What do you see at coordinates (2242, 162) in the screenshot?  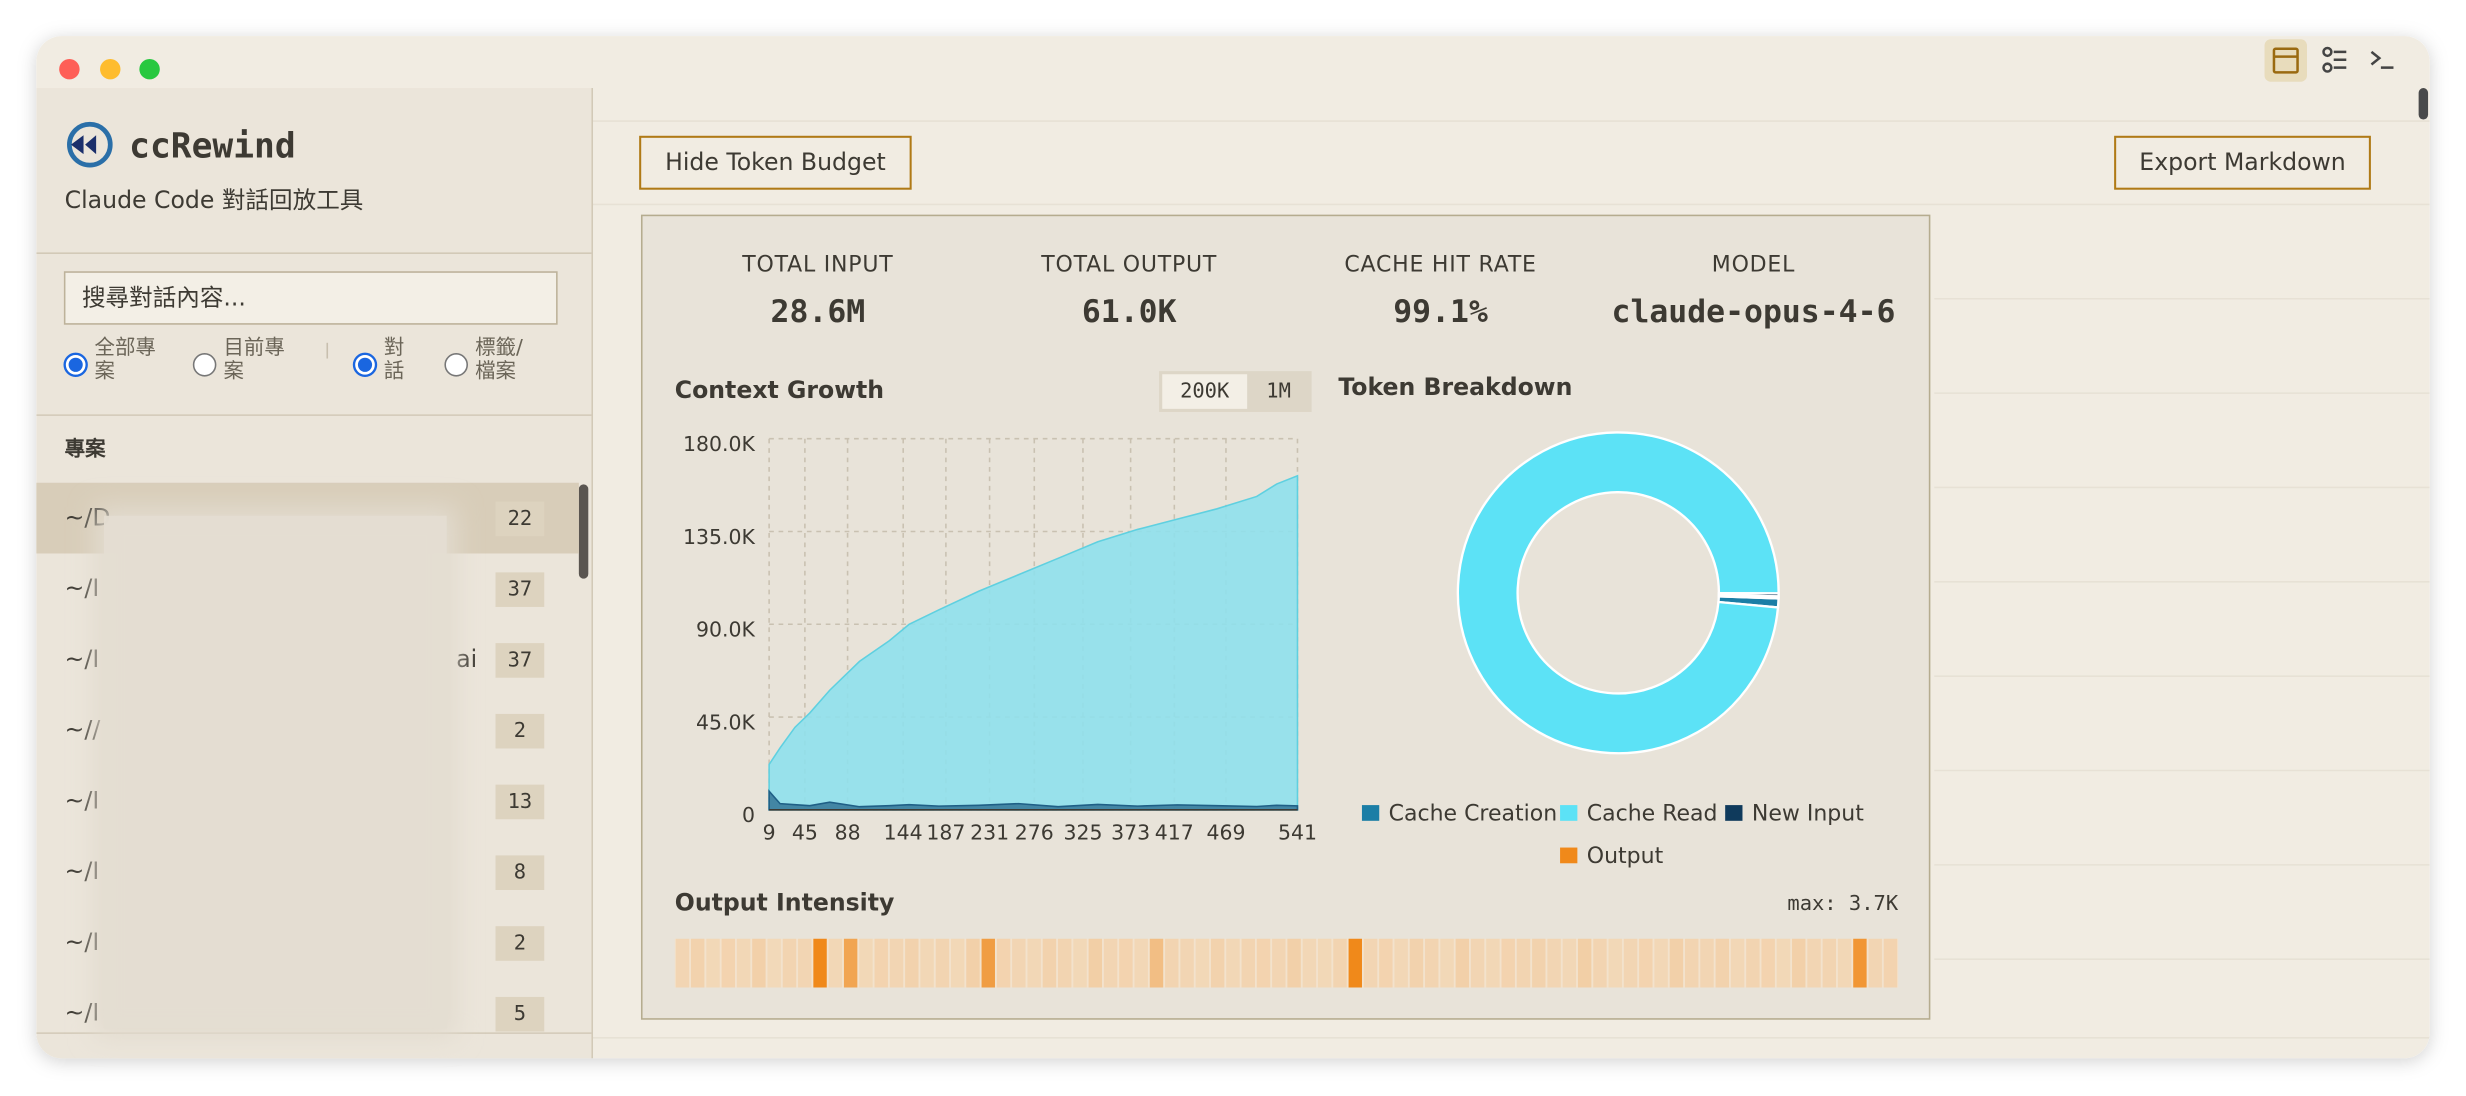 I see `export-markdown-button` at bounding box center [2242, 162].